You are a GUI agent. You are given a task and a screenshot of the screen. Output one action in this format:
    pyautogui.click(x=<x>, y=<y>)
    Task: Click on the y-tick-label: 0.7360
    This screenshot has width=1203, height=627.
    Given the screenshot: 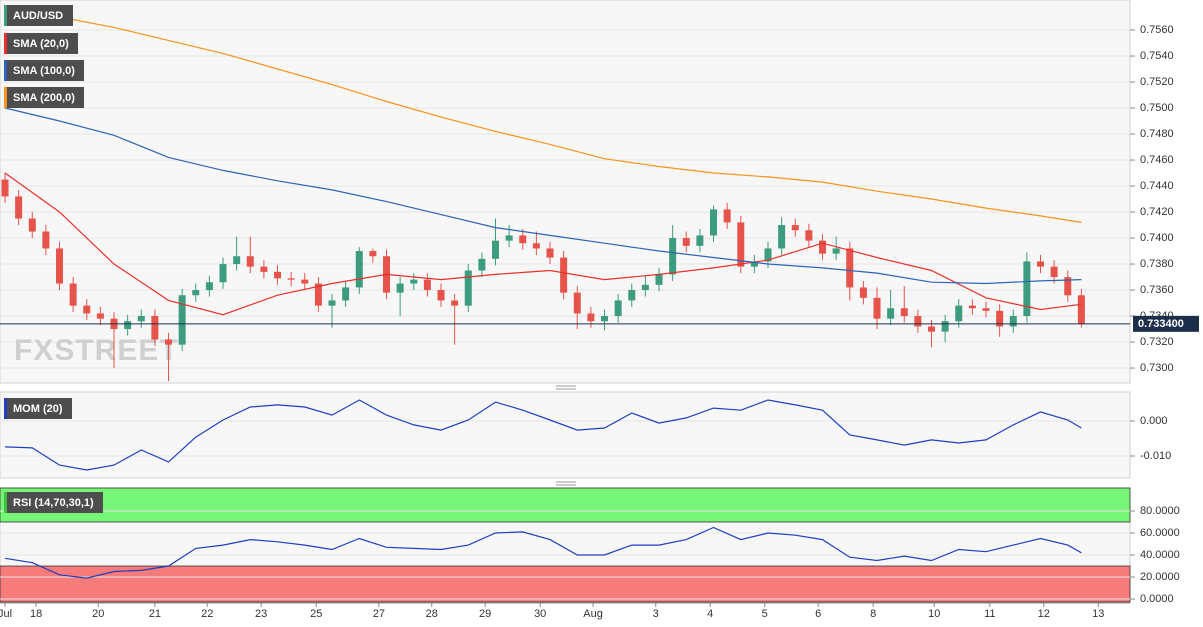 What is the action you would take?
    pyautogui.click(x=1157, y=290)
    